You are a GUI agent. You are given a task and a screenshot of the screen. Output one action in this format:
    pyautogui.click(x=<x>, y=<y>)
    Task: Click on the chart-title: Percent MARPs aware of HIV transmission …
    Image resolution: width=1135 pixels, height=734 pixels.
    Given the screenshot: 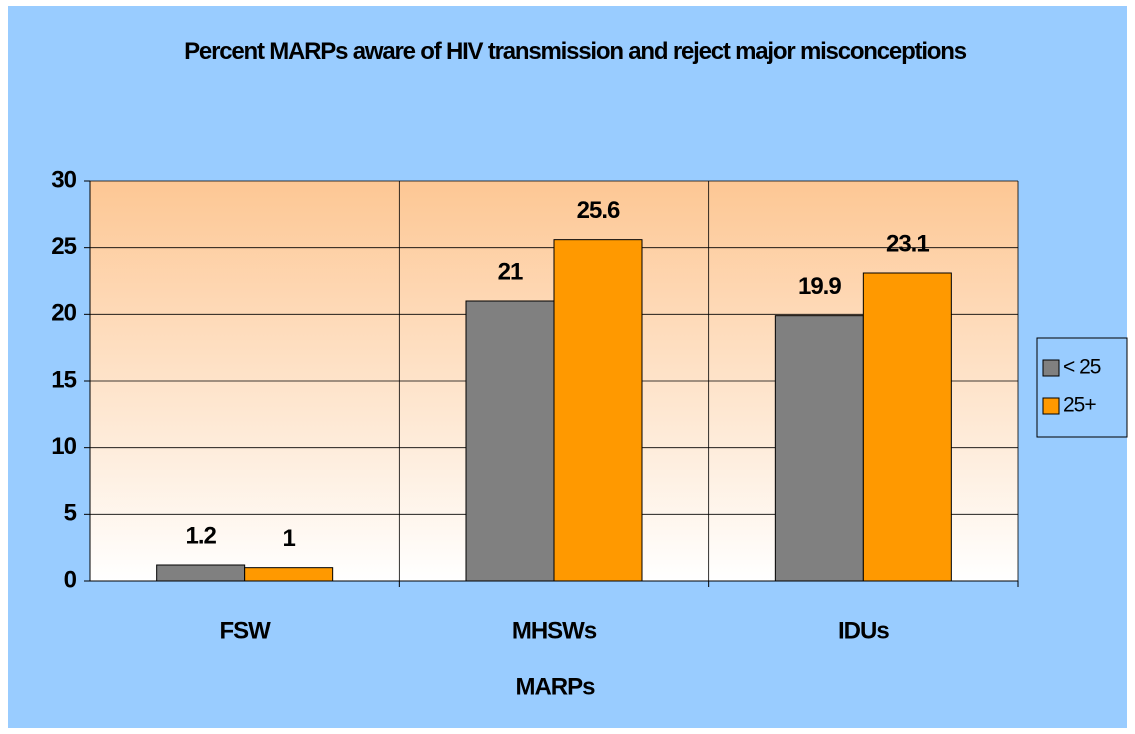 What is the action you would take?
    pyautogui.click(x=575, y=51)
    